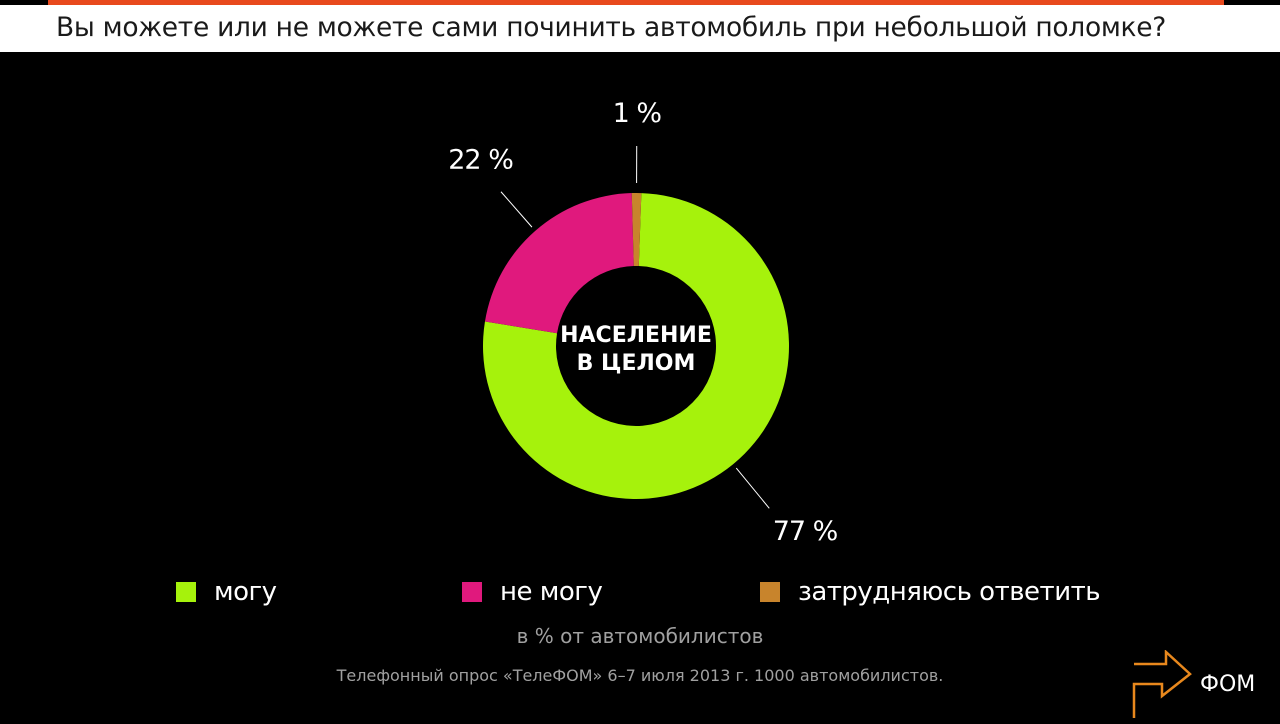 The height and width of the screenshot is (724, 1280). Describe the element at coordinates (1197, 685) in the screenshot. I see `fom-logo: ФОМ` at that location.